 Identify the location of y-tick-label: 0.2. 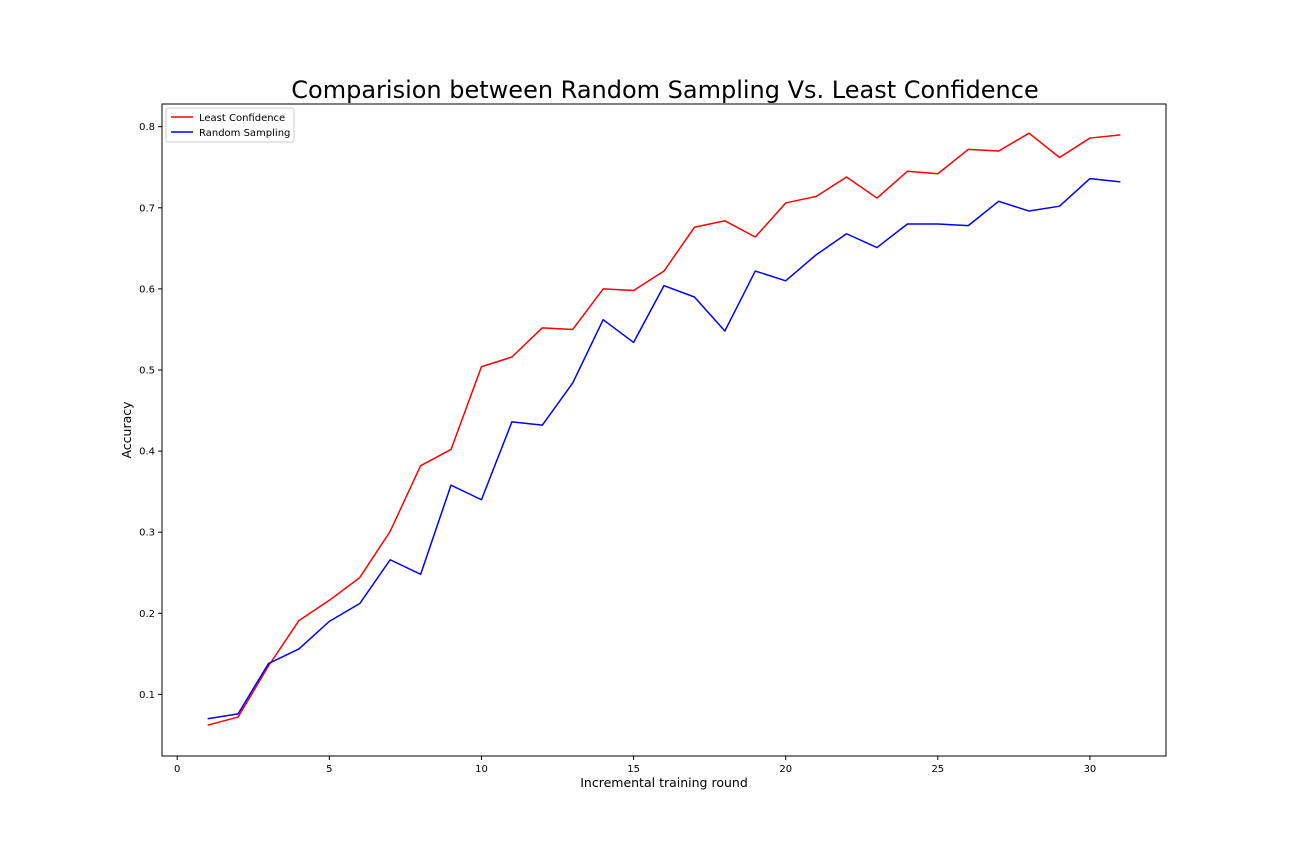
(147, 614).